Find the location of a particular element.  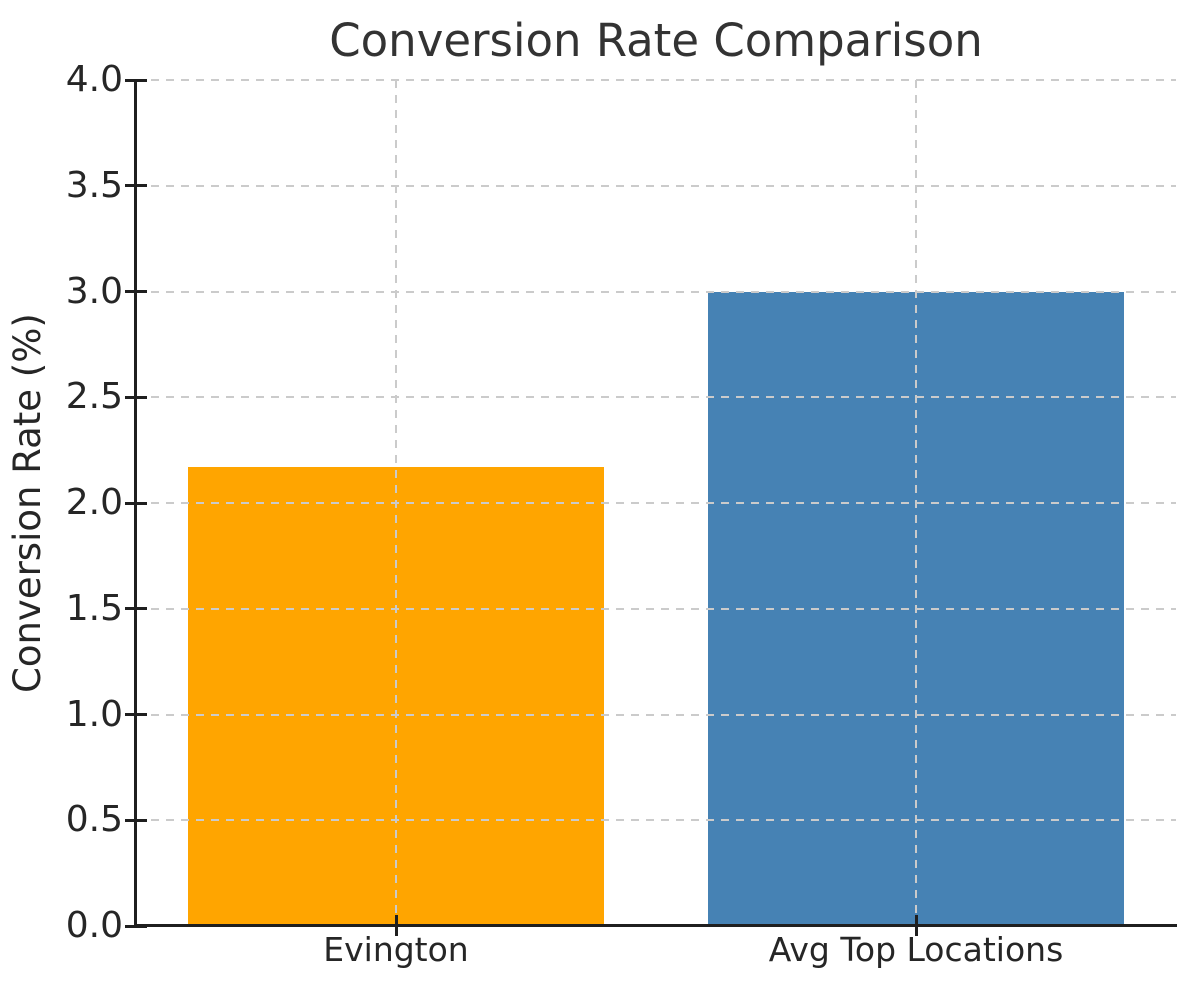

h-gridline-0.5 is located at coordinates (656, 820).